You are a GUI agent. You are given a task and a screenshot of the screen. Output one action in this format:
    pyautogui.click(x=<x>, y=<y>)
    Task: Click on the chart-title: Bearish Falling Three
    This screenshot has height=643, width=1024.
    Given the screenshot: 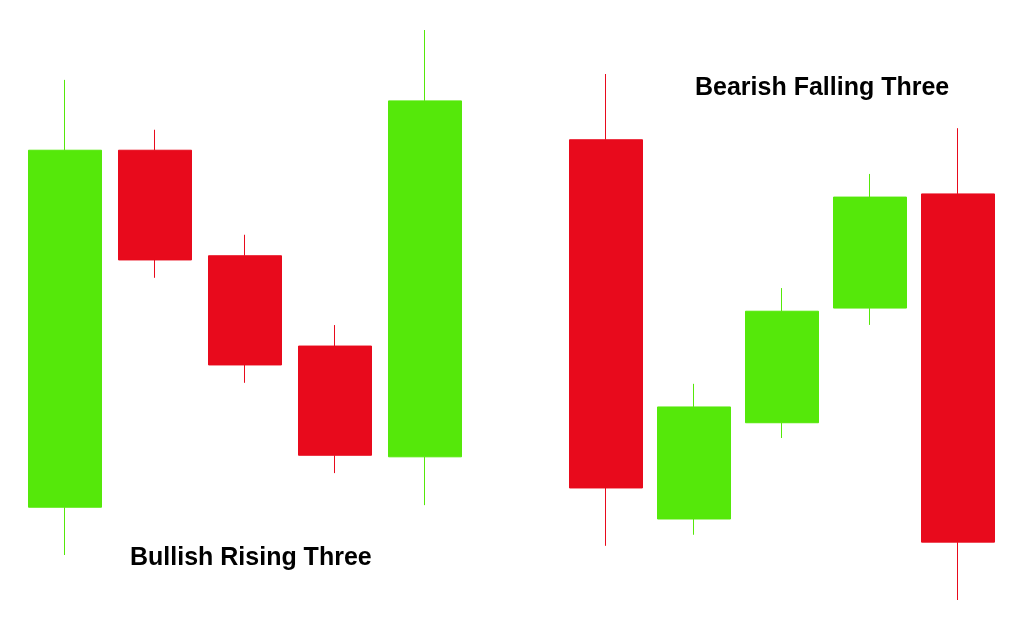 What is the action you would take?
    pyautogui.click(x=822, y=85)
    